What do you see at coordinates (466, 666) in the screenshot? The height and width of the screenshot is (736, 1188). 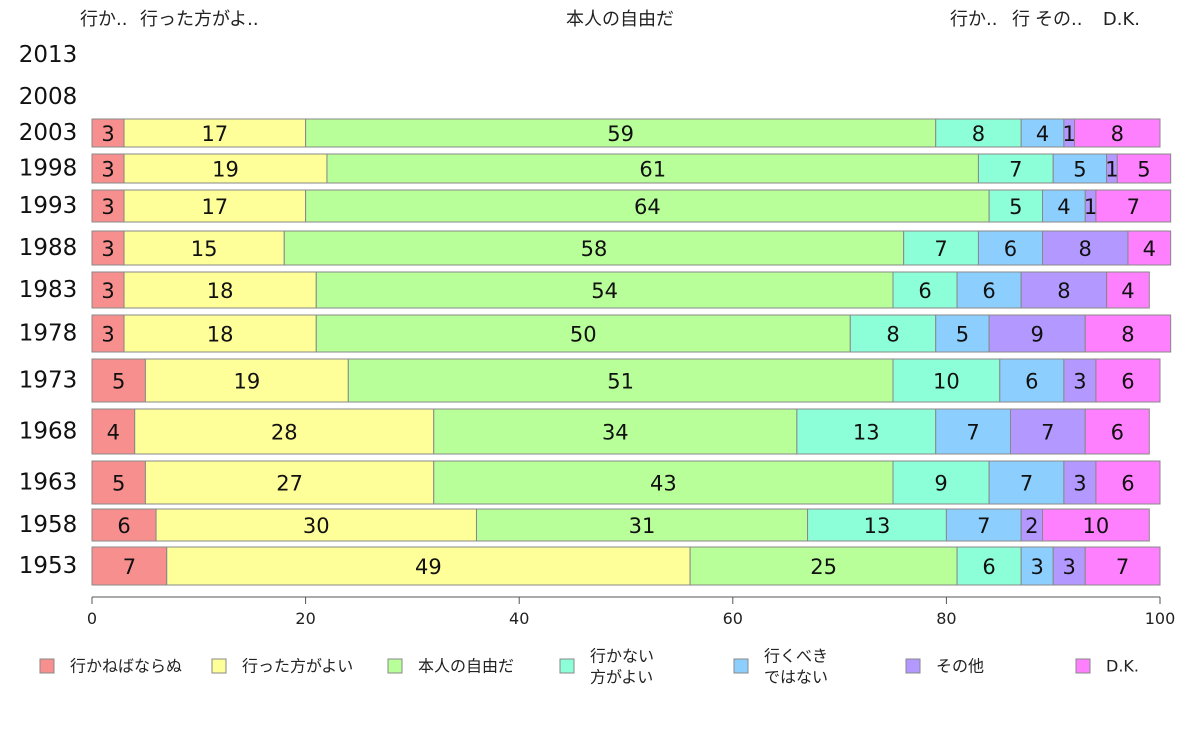 I see `legend-label-2: 本人の自由だ` at bounding box center [466, 666].